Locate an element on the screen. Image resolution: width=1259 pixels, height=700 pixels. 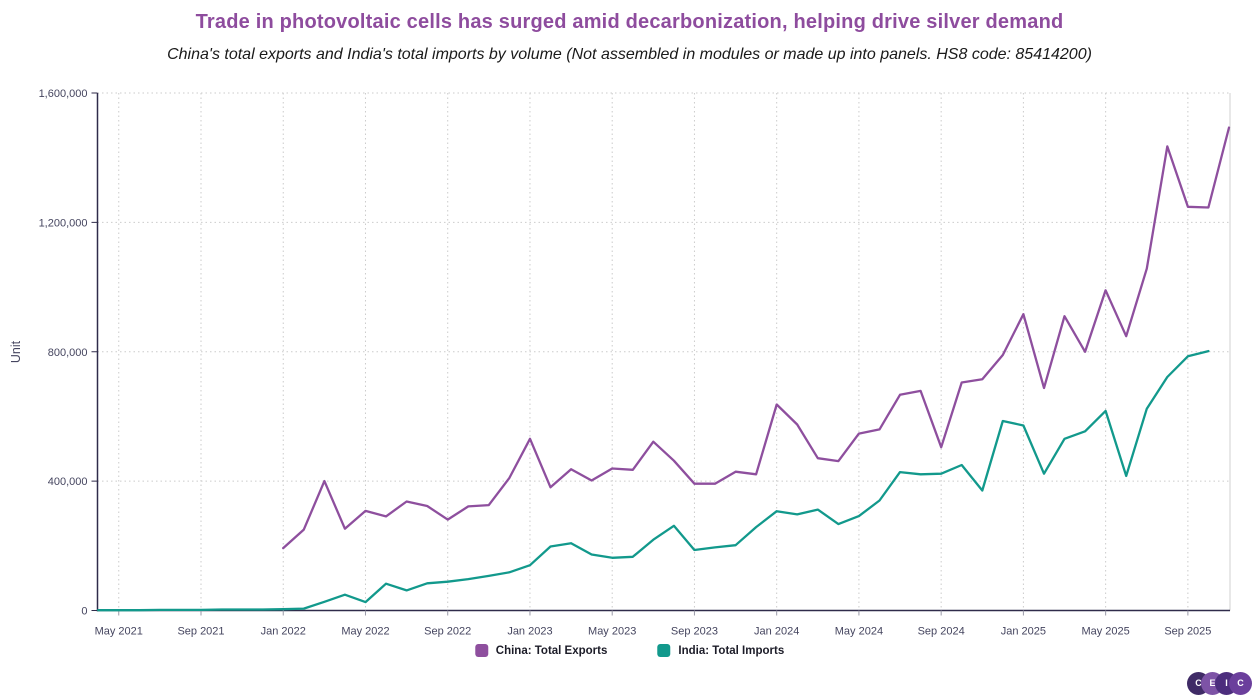
x-tick-label: Sep 2023 is located at coordinates (694, 632).